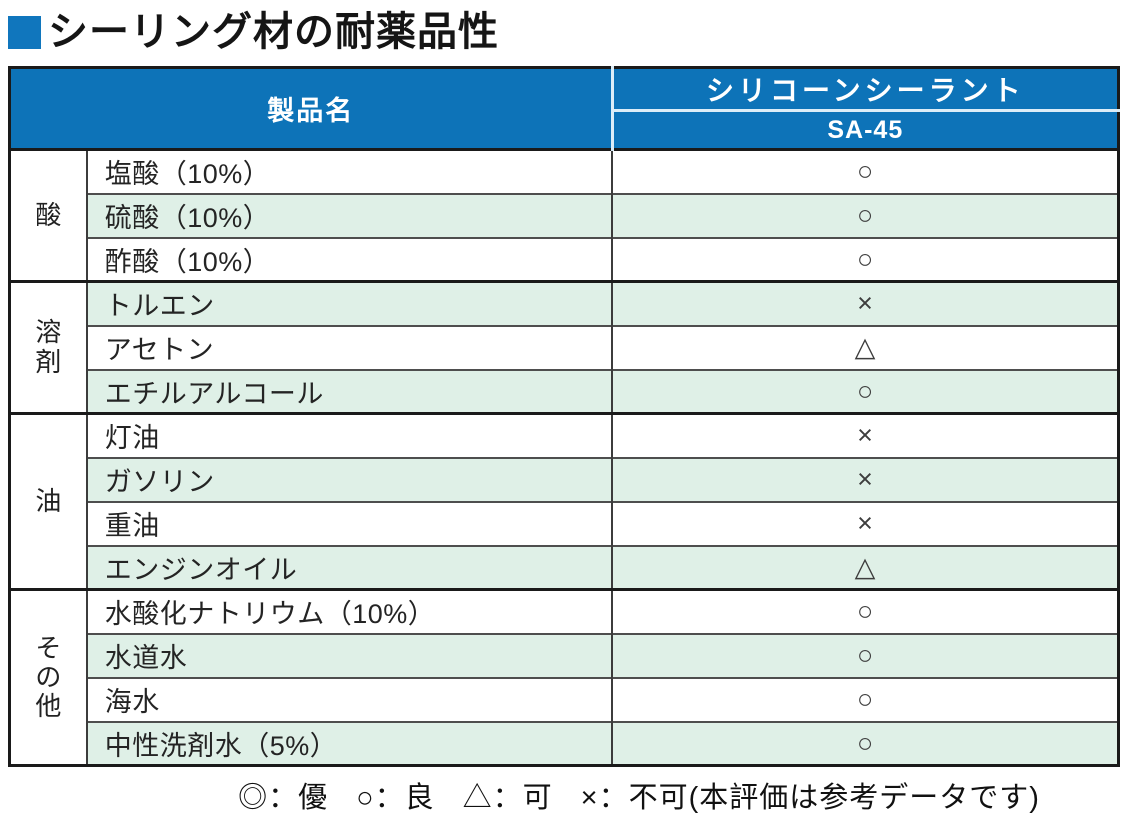 The height and width of the screenshot is (823, 1128). Describe the element at coordinates (864, 89) in the screenshot. I see `col-header-sealant: シリコーンシーラント` at that location.